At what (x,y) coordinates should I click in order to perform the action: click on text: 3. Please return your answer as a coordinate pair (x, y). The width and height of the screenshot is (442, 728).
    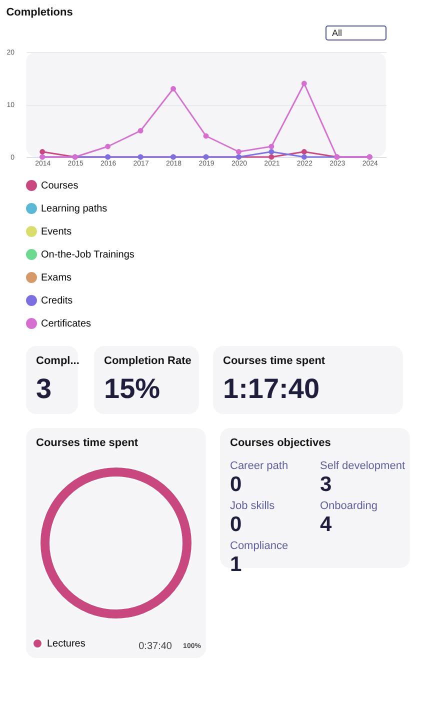
    Looking at the image, I should click on (44, 388).